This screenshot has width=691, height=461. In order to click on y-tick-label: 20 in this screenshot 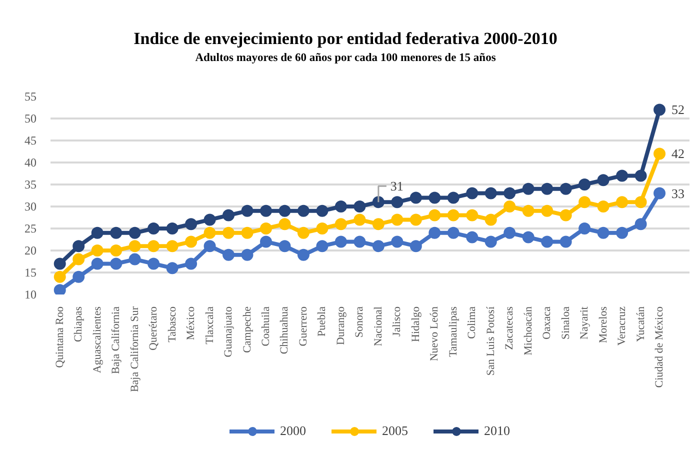, I will do `click(30, 251)`.